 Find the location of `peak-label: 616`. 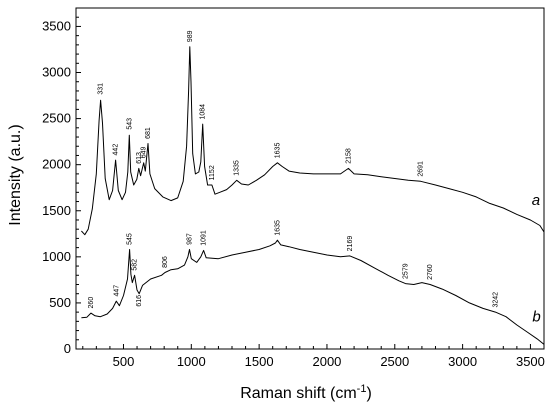

peak-label: 616 is located at coordinates (139, 301).